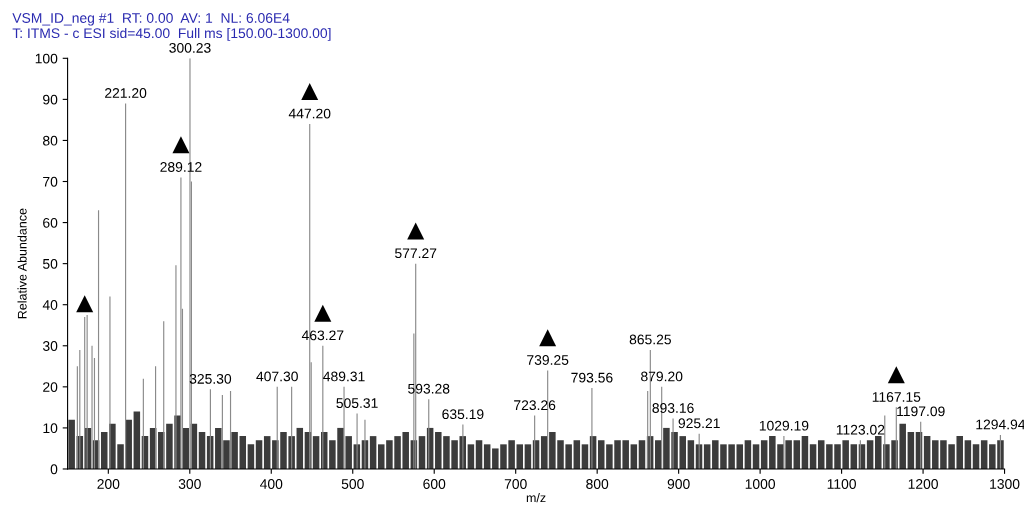  I want to click on x-tick-label: 400, so click(271, 484).